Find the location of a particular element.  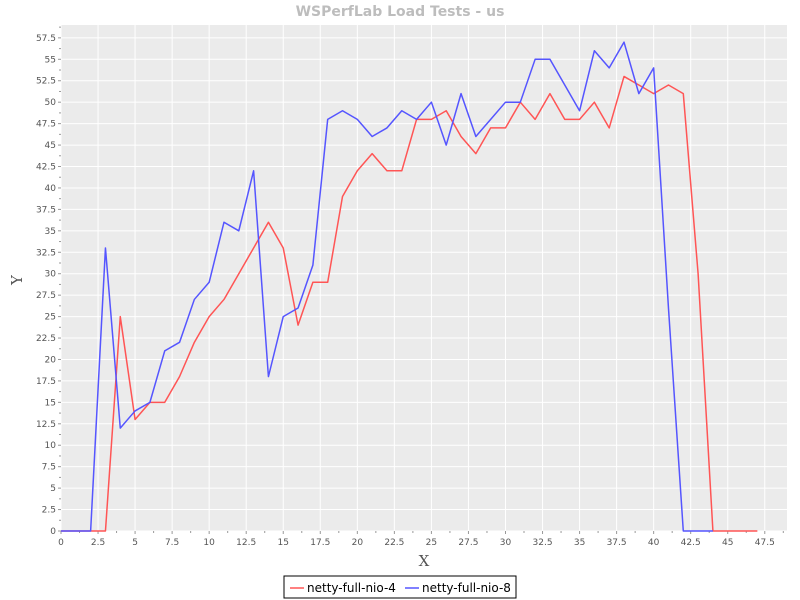

x-tick-label: 20 is located at coordinates (358, 543).